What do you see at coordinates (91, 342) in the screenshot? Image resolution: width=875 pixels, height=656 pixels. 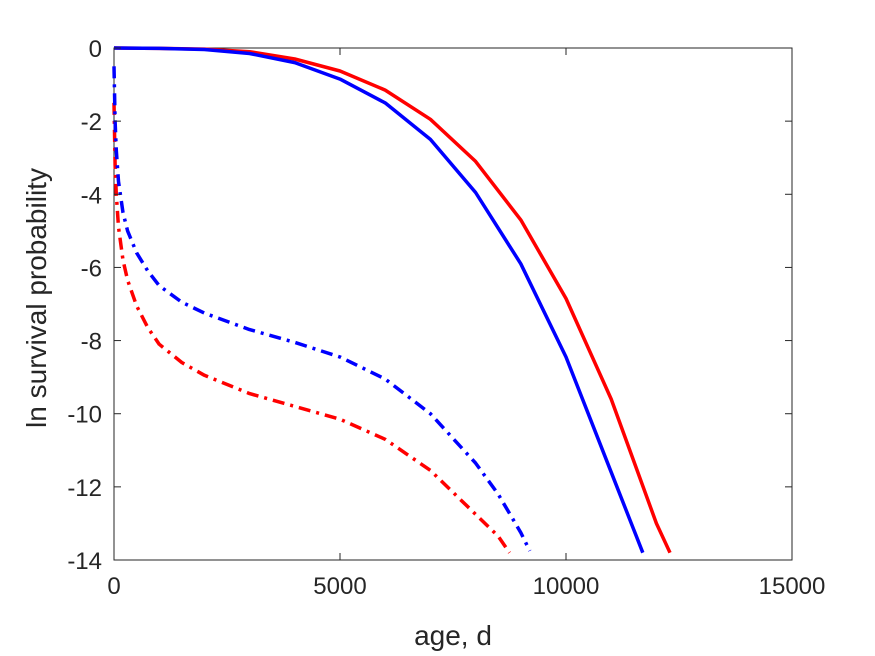 I see `y-tick-label: -8` at bounding box center [91, 342].